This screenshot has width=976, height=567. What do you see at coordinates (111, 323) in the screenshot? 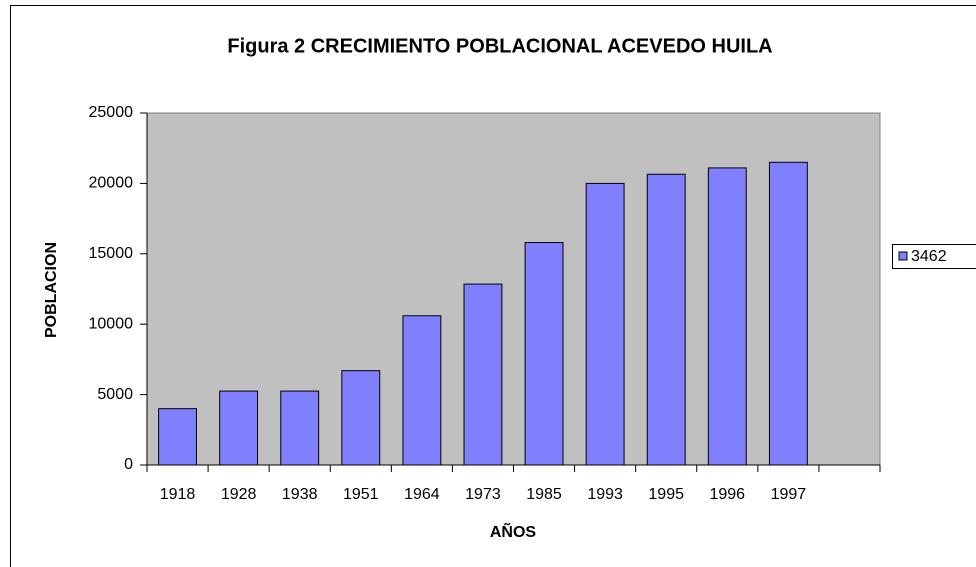
I see `y-tick-label: 10000` at bounding box center [111, 323].